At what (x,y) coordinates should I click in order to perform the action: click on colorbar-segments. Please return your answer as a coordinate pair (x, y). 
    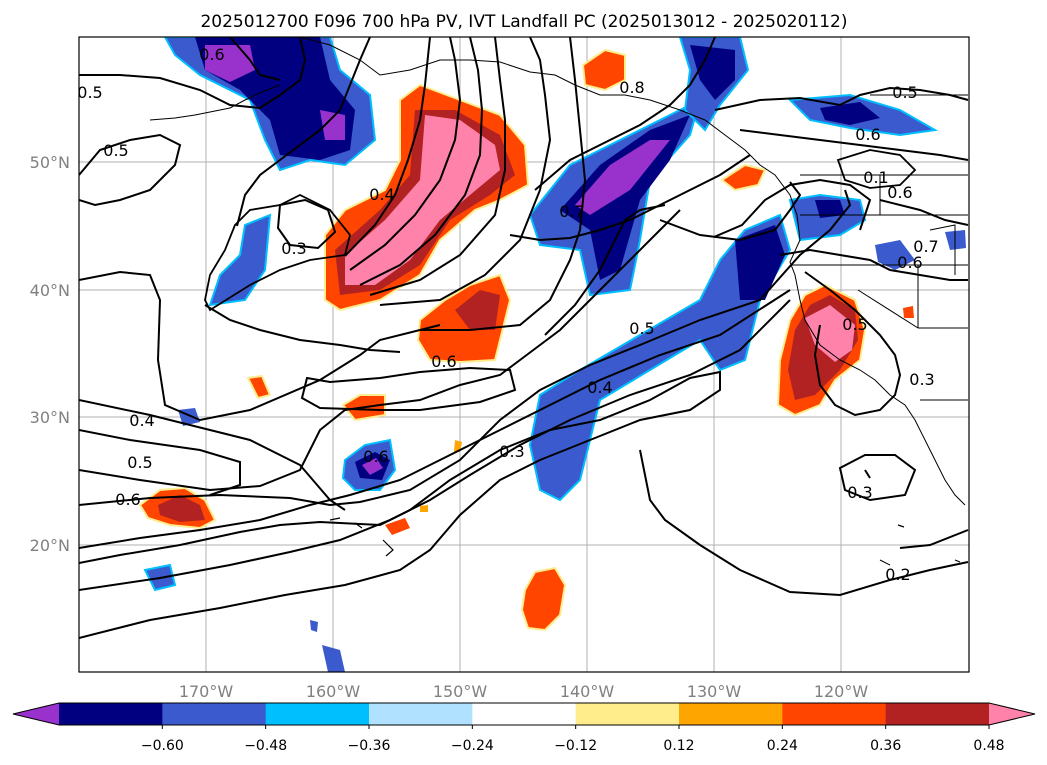
    Looking at the image, I should click on (524, 714).